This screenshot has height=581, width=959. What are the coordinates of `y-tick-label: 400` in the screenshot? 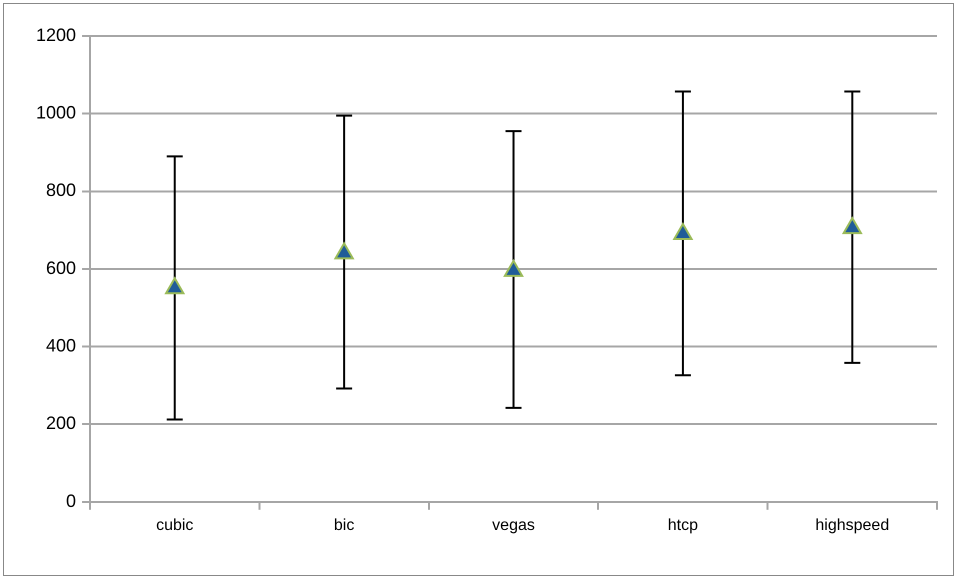 It's located at (61, 346).